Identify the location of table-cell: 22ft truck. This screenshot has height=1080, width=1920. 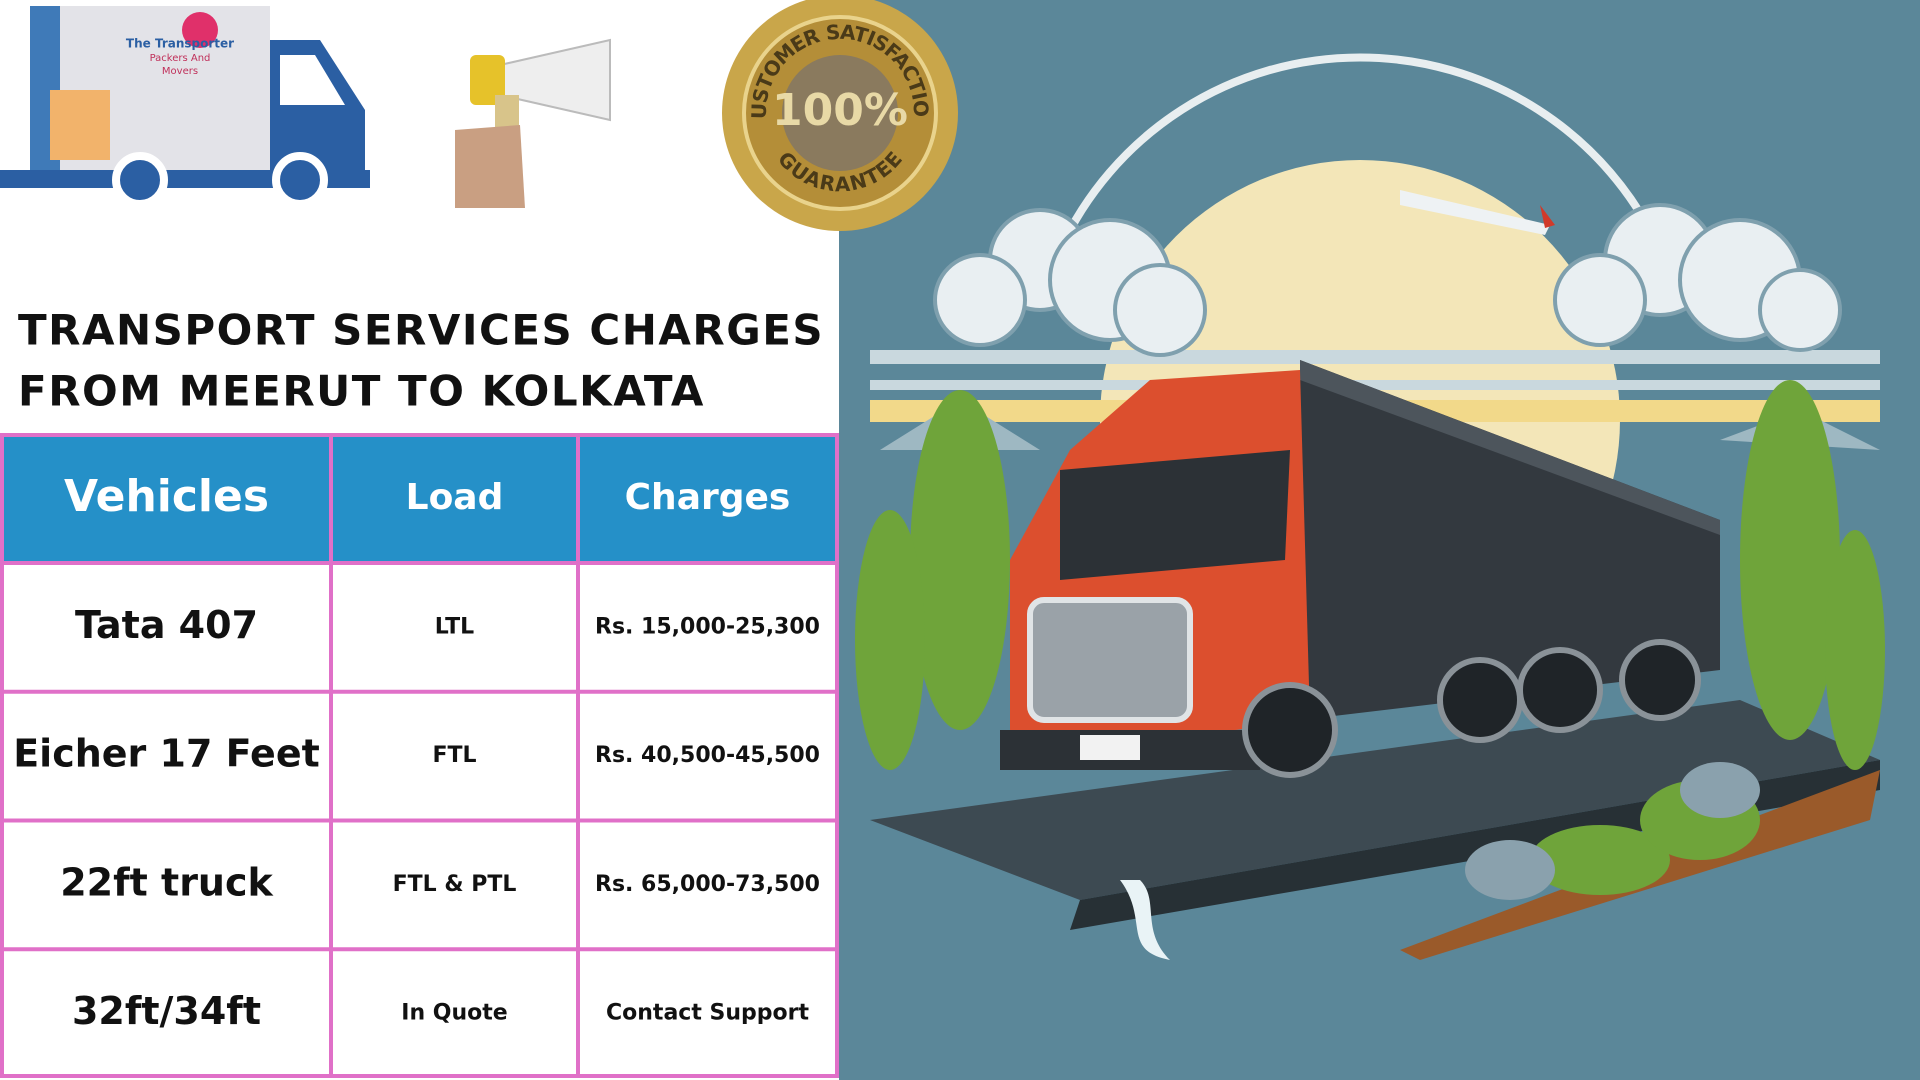
(166, 882).